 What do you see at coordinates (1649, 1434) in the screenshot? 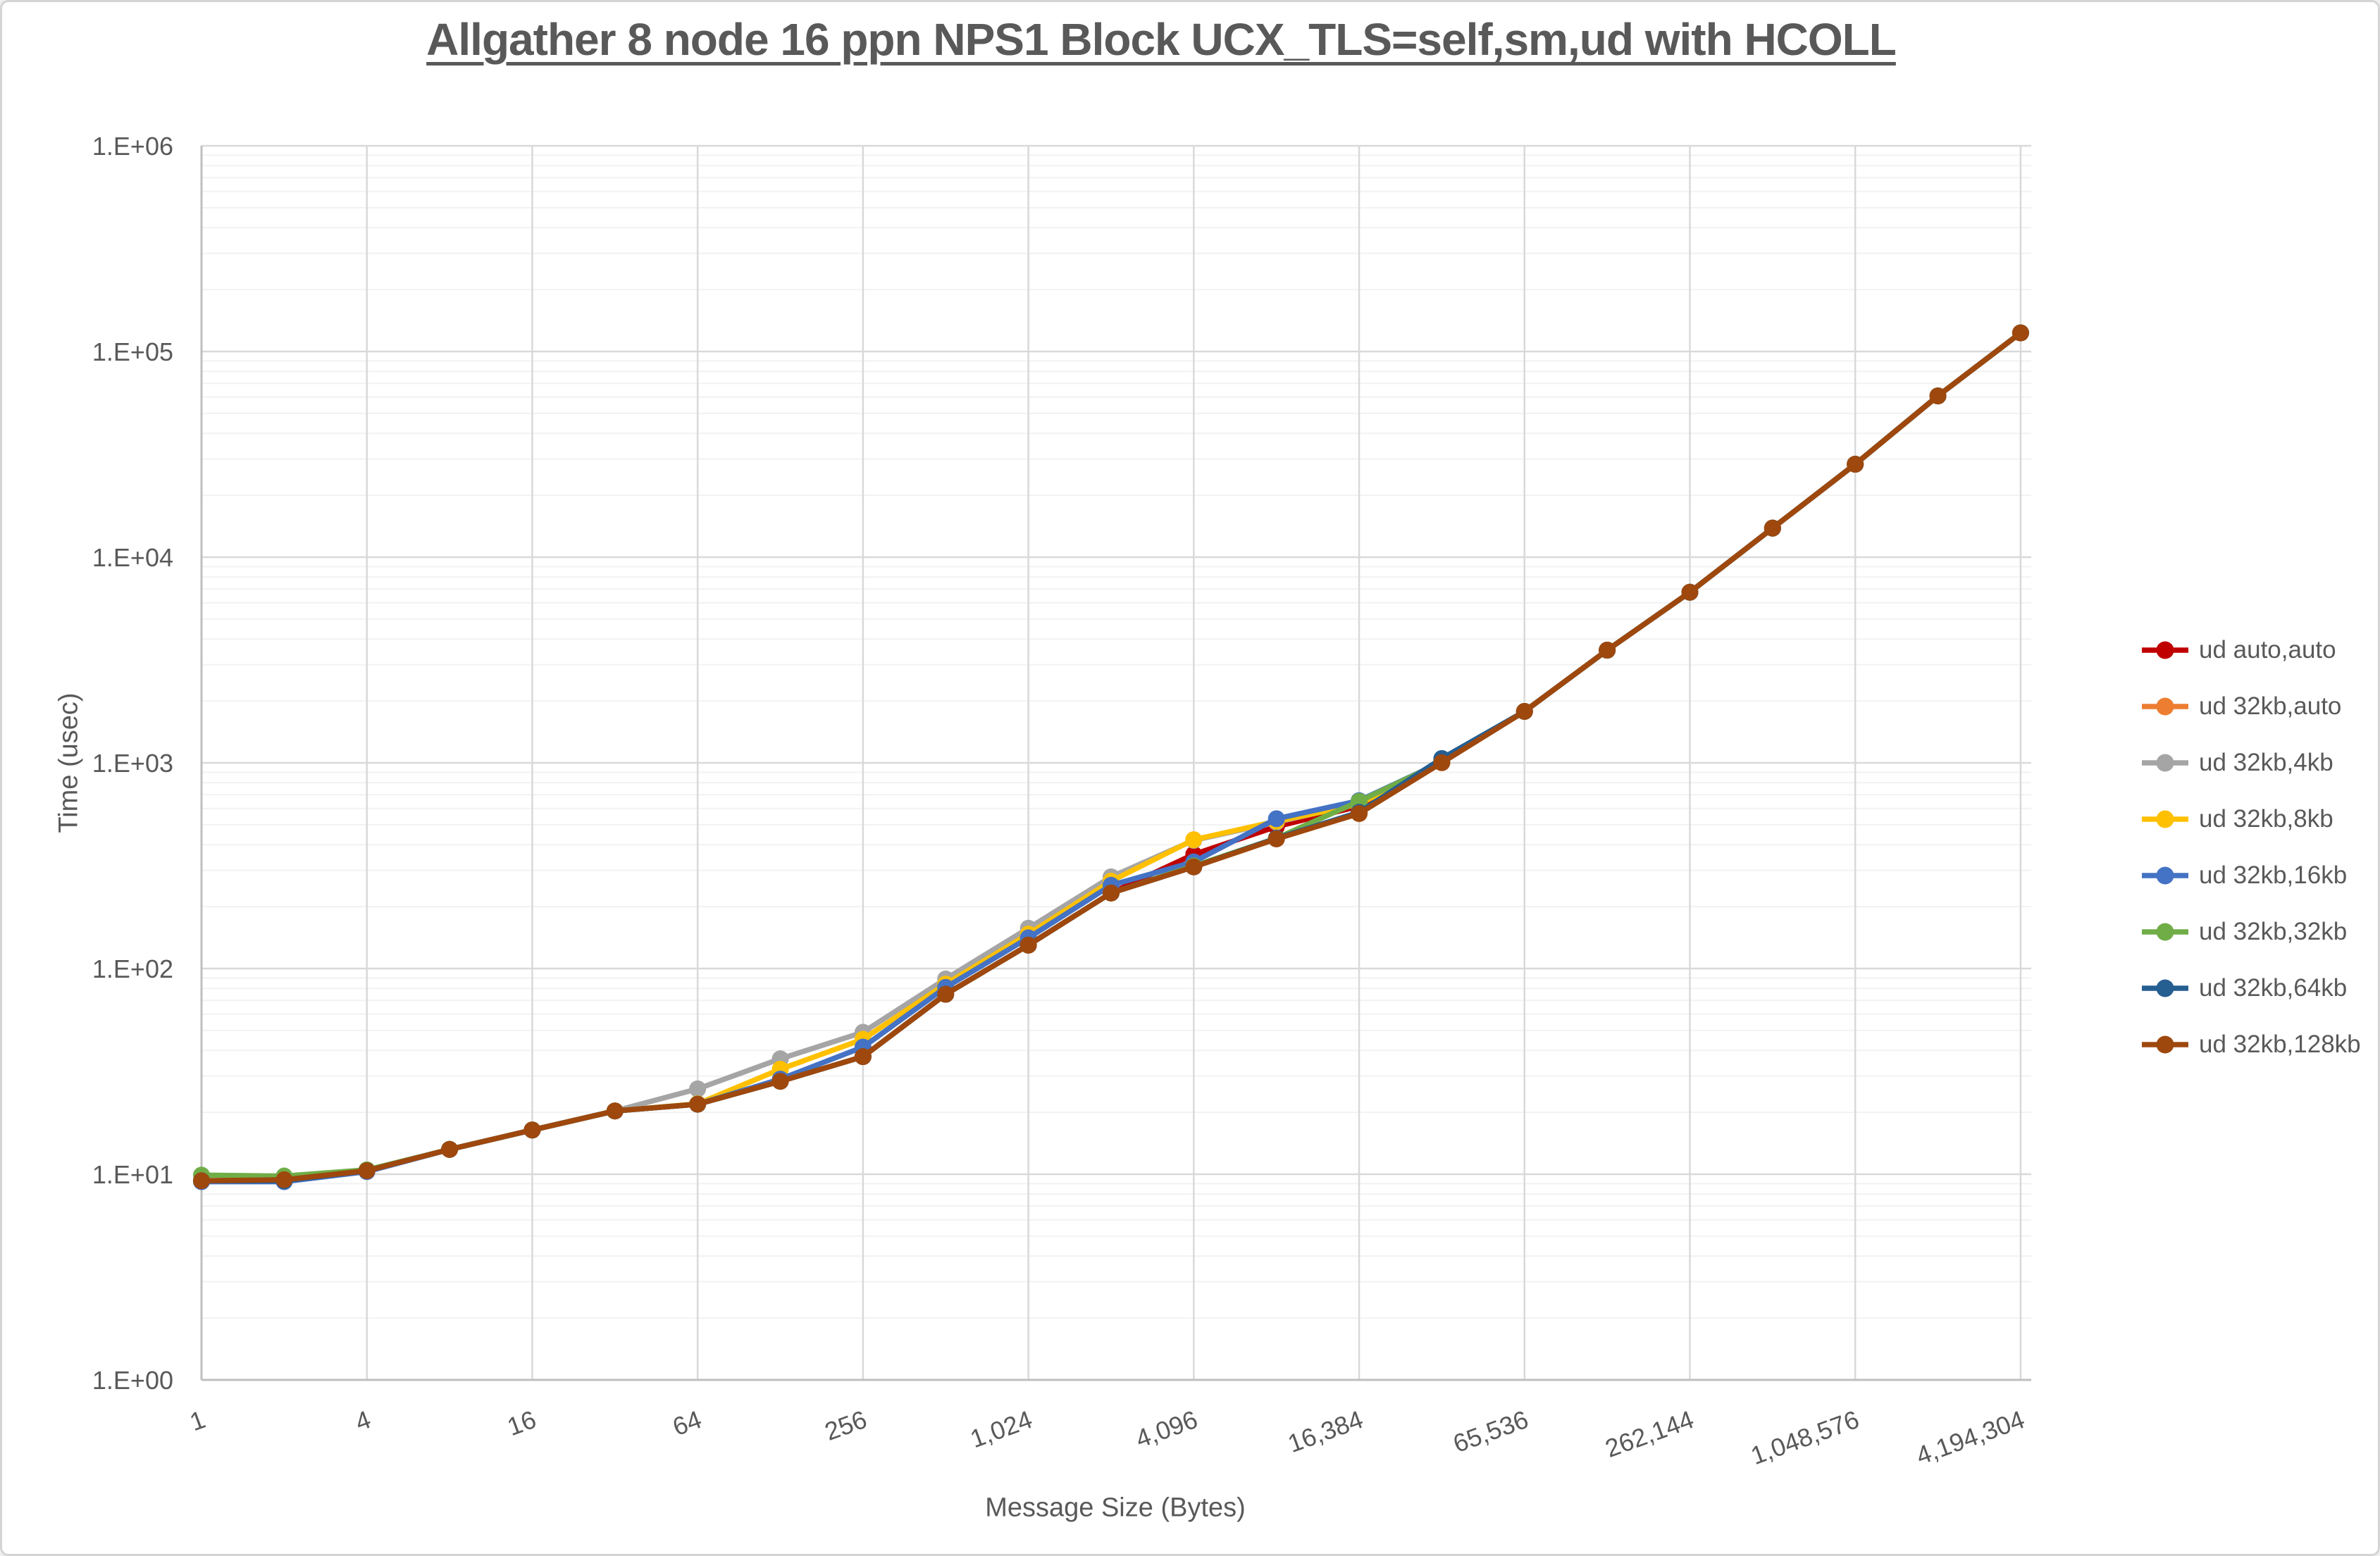
I see `x-tick-label: 262,144` at bounding box center [1649, 1434].